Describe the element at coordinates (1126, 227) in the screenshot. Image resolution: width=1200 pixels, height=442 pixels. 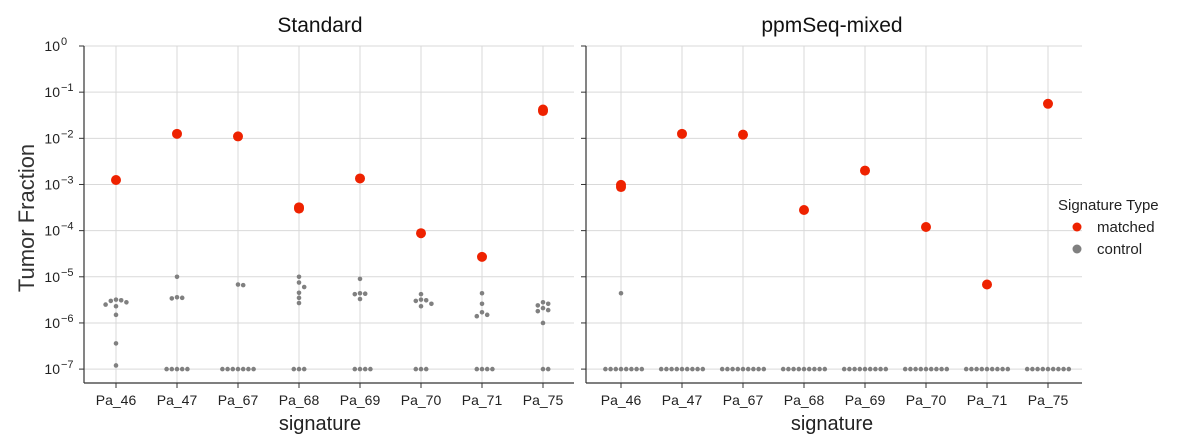
I see `legend-label-matched: matched` at that location.